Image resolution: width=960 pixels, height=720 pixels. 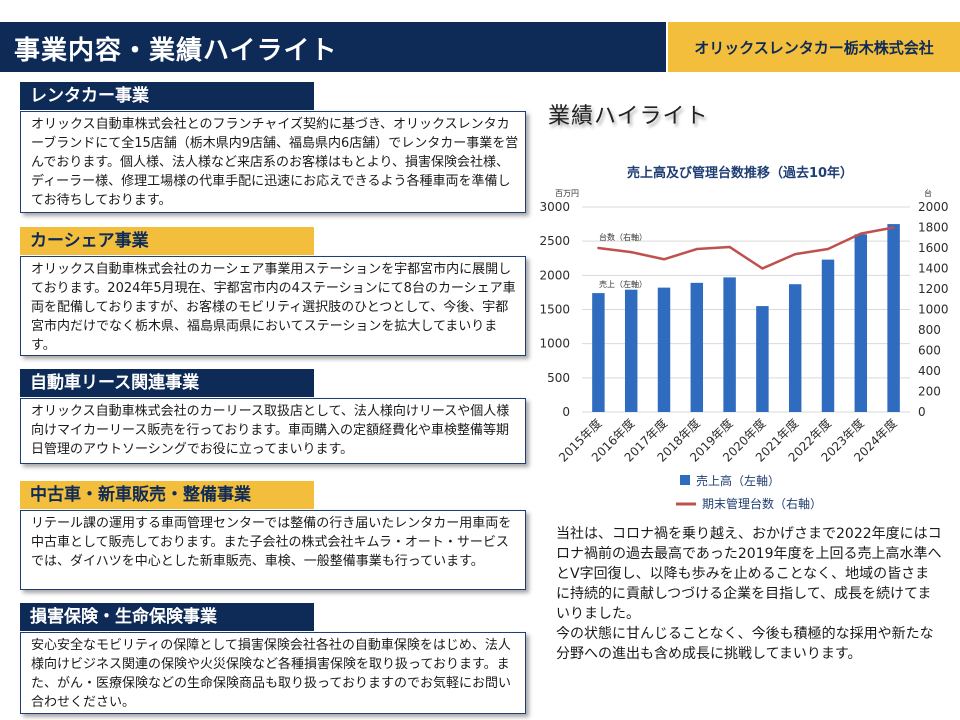 What do you see at coordinates (628, 116) in the screenshot?
I see `highlights-heading: 業績ハイライト` at bounding box center [628, 116].